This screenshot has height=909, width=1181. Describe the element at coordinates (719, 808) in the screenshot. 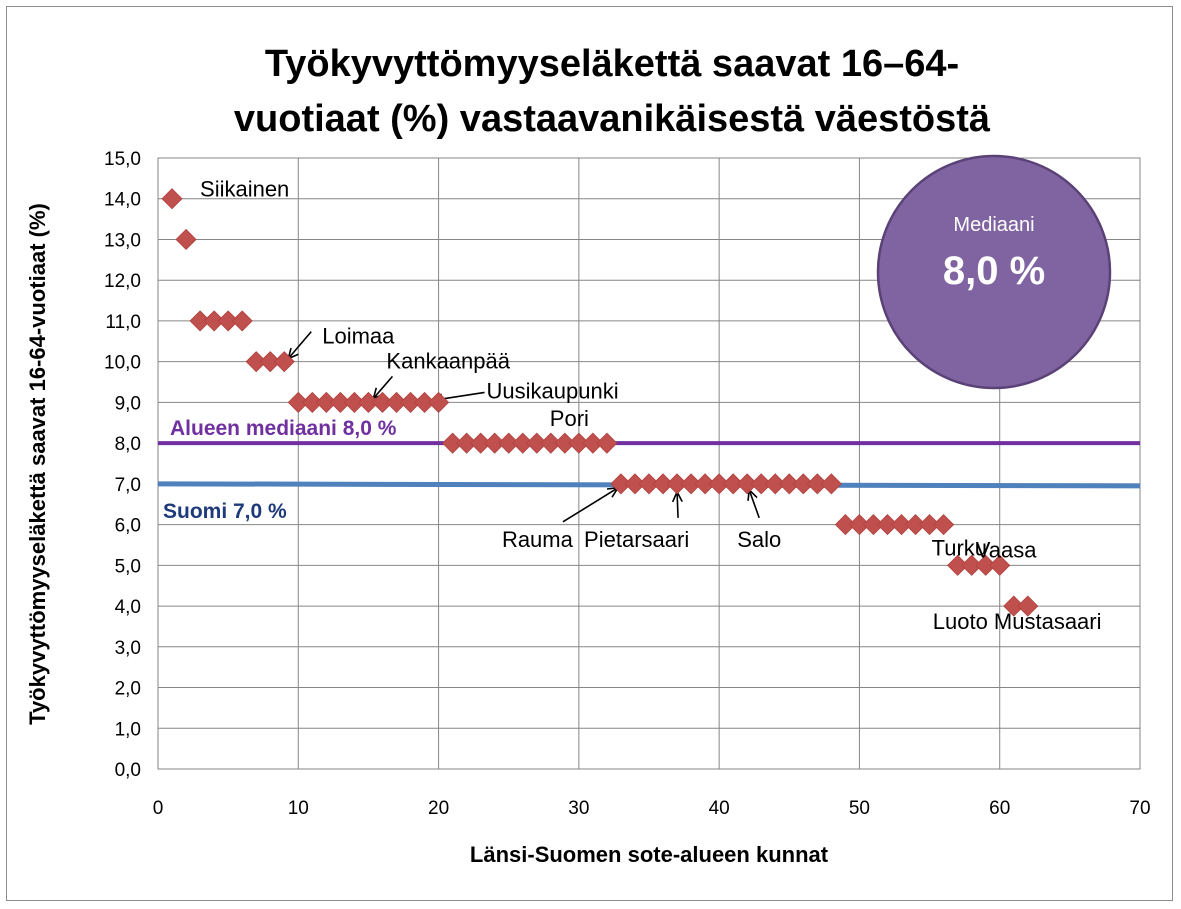

I see `x-tick-label: 40` at that location.